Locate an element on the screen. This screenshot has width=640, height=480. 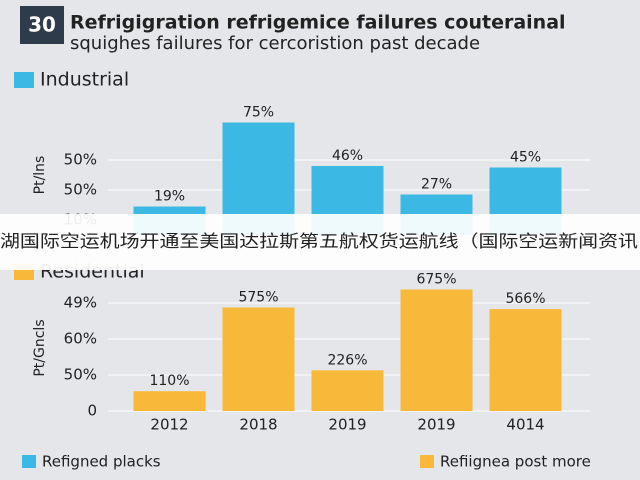
y-axis-label: Pt/Gncls is located at coordinates (40, 347).